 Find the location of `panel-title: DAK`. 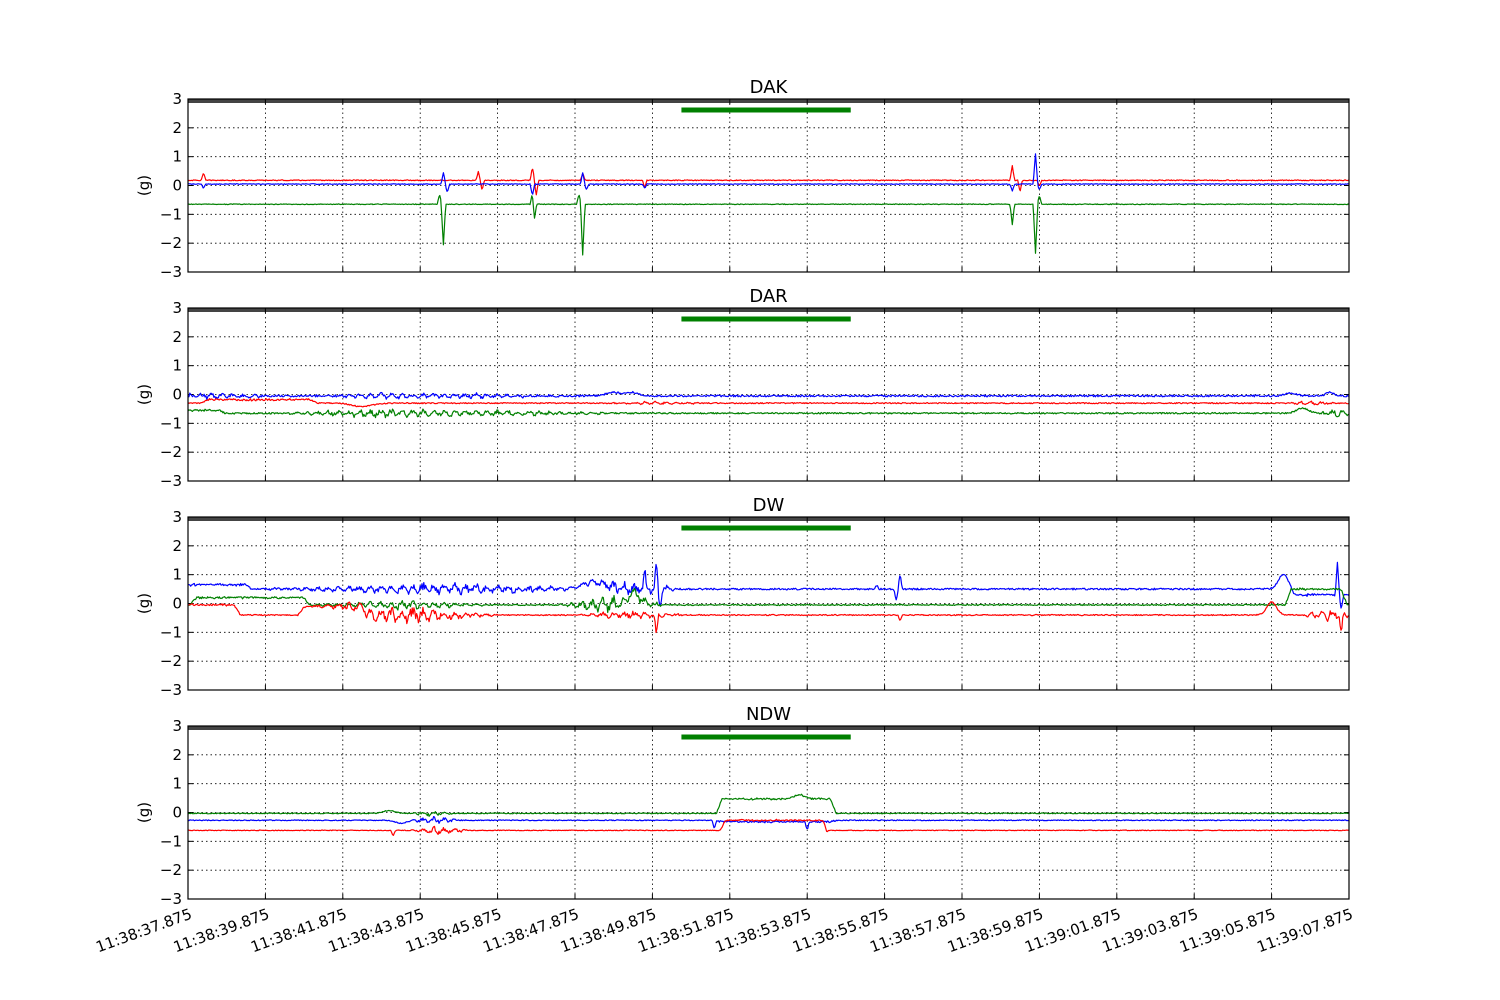

panel-title: DAK is located at coordinates (769, 87).